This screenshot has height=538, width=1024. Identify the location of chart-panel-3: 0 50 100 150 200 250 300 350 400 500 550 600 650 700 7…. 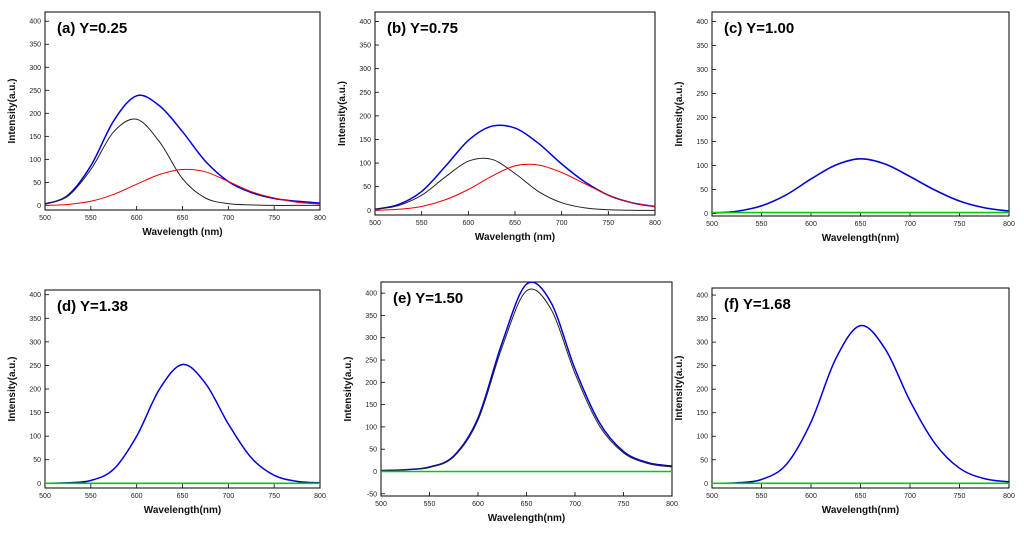
(844, 127).